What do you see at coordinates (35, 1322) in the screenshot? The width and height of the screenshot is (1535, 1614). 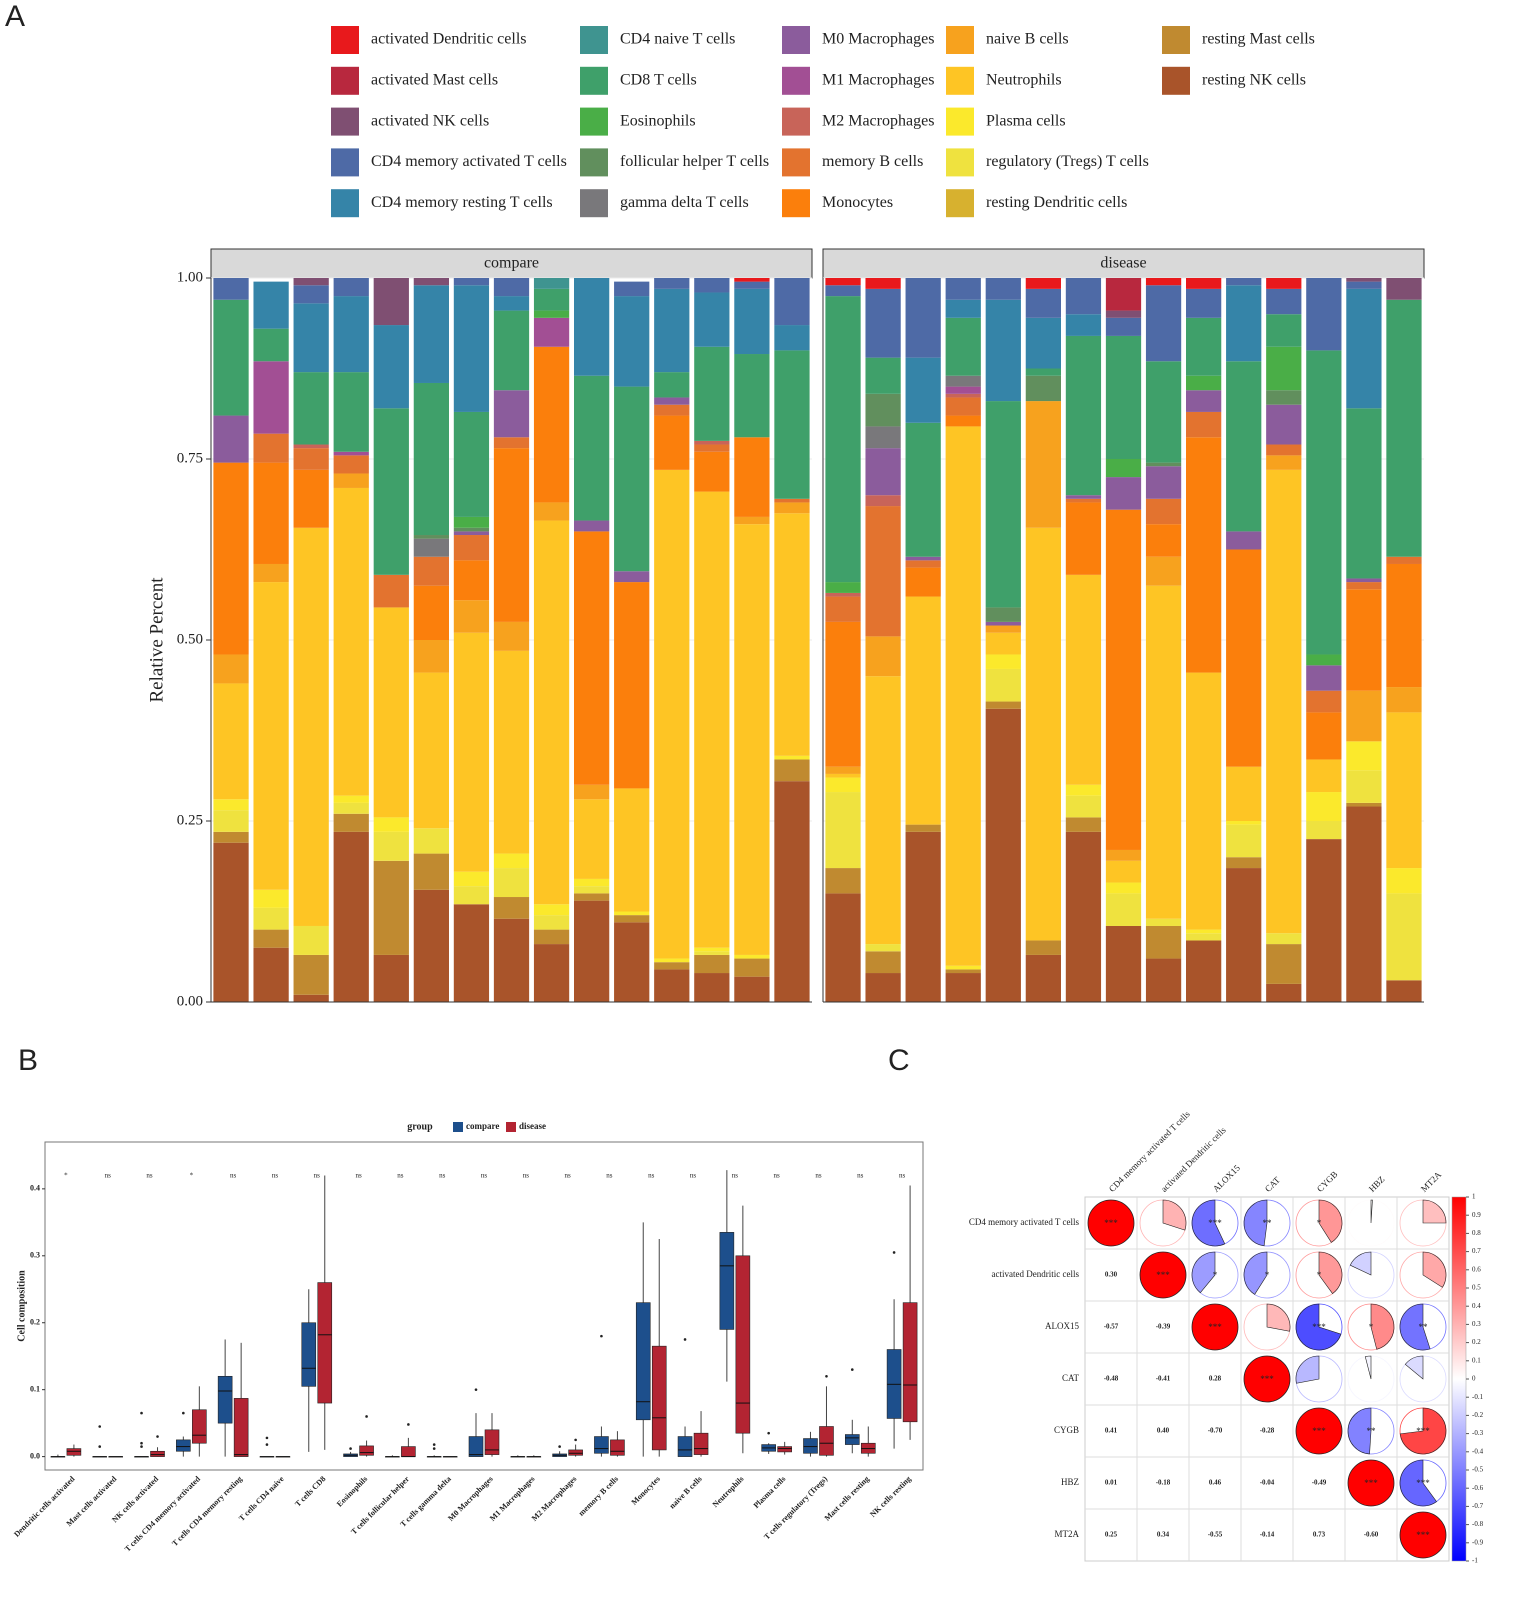 I see `y-tick-label: 0.2` at bounding box center [35, 1322].